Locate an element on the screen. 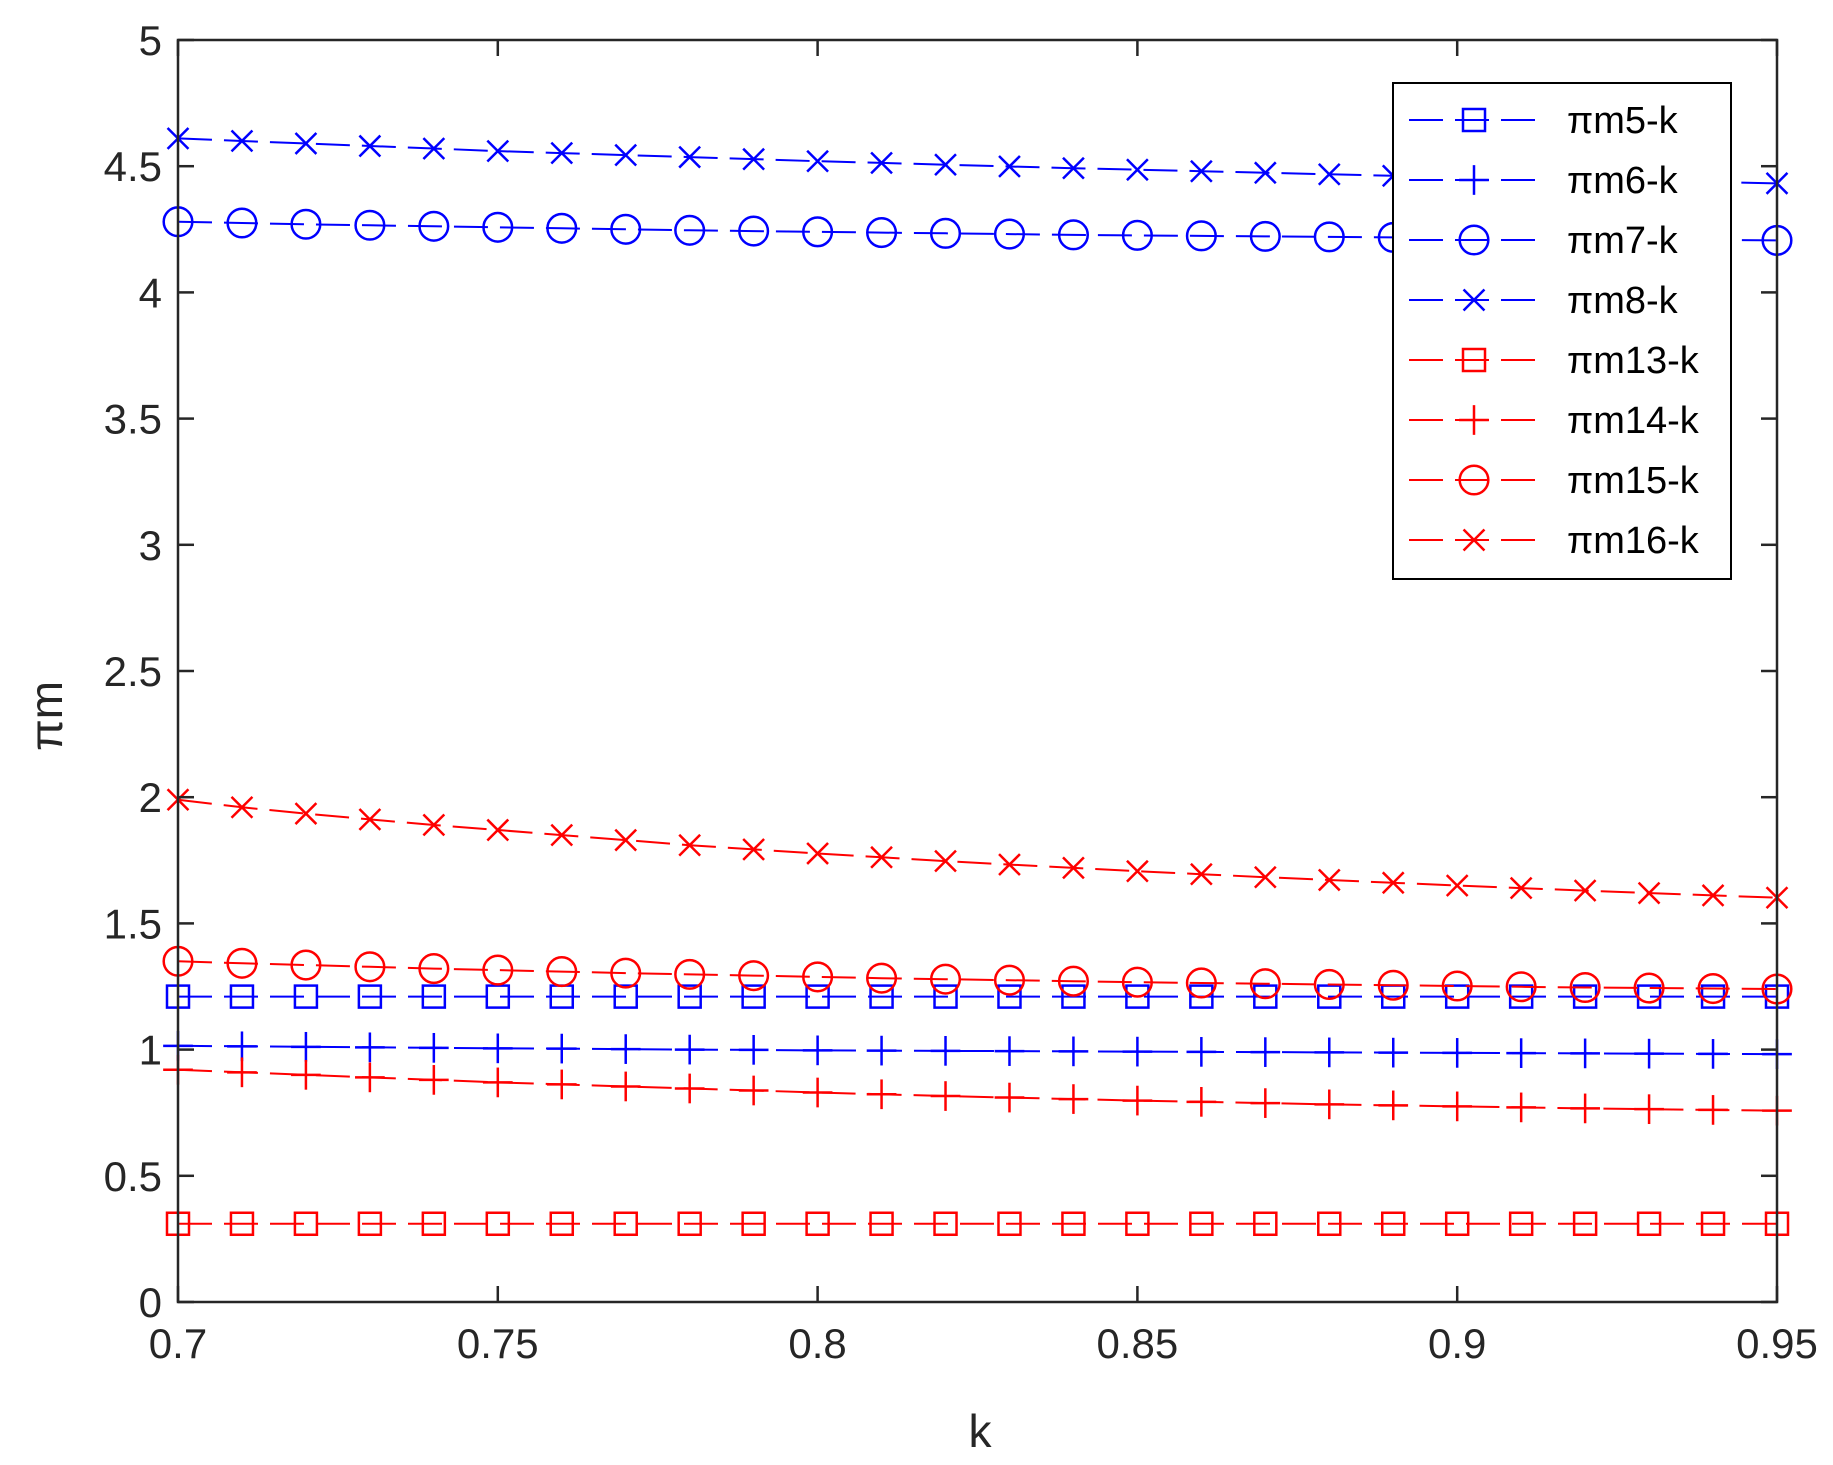  legend-entry-πm6-k: πm6-k is located at coordinates (1544, 181).